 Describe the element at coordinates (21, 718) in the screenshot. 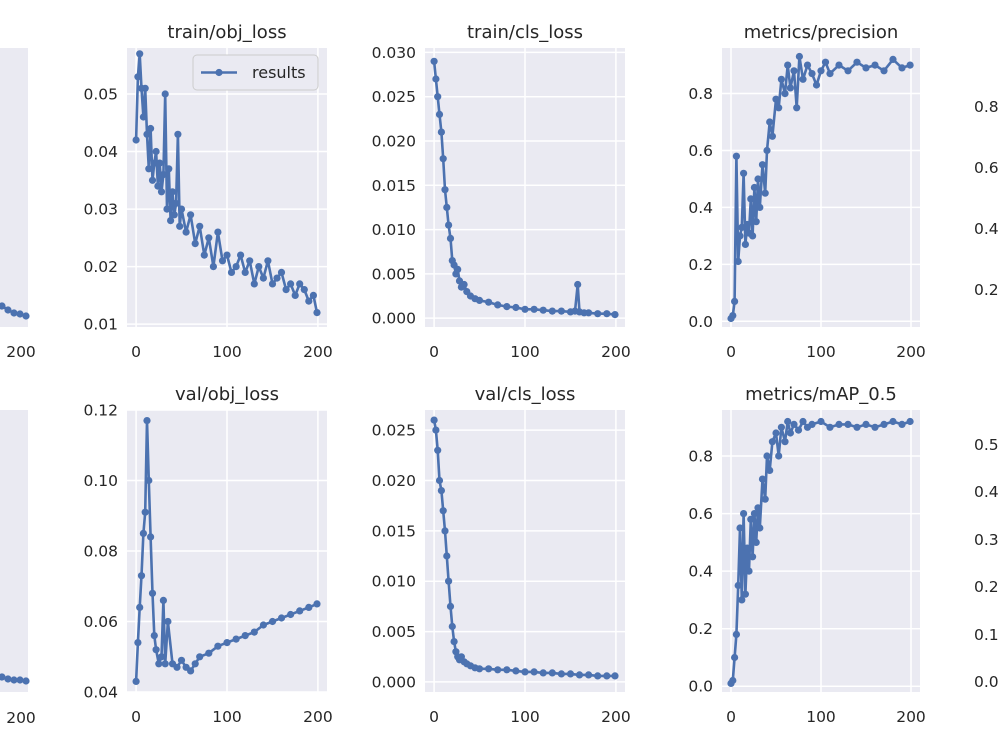

I see `left-bottom-x-tick: 200` at that location.